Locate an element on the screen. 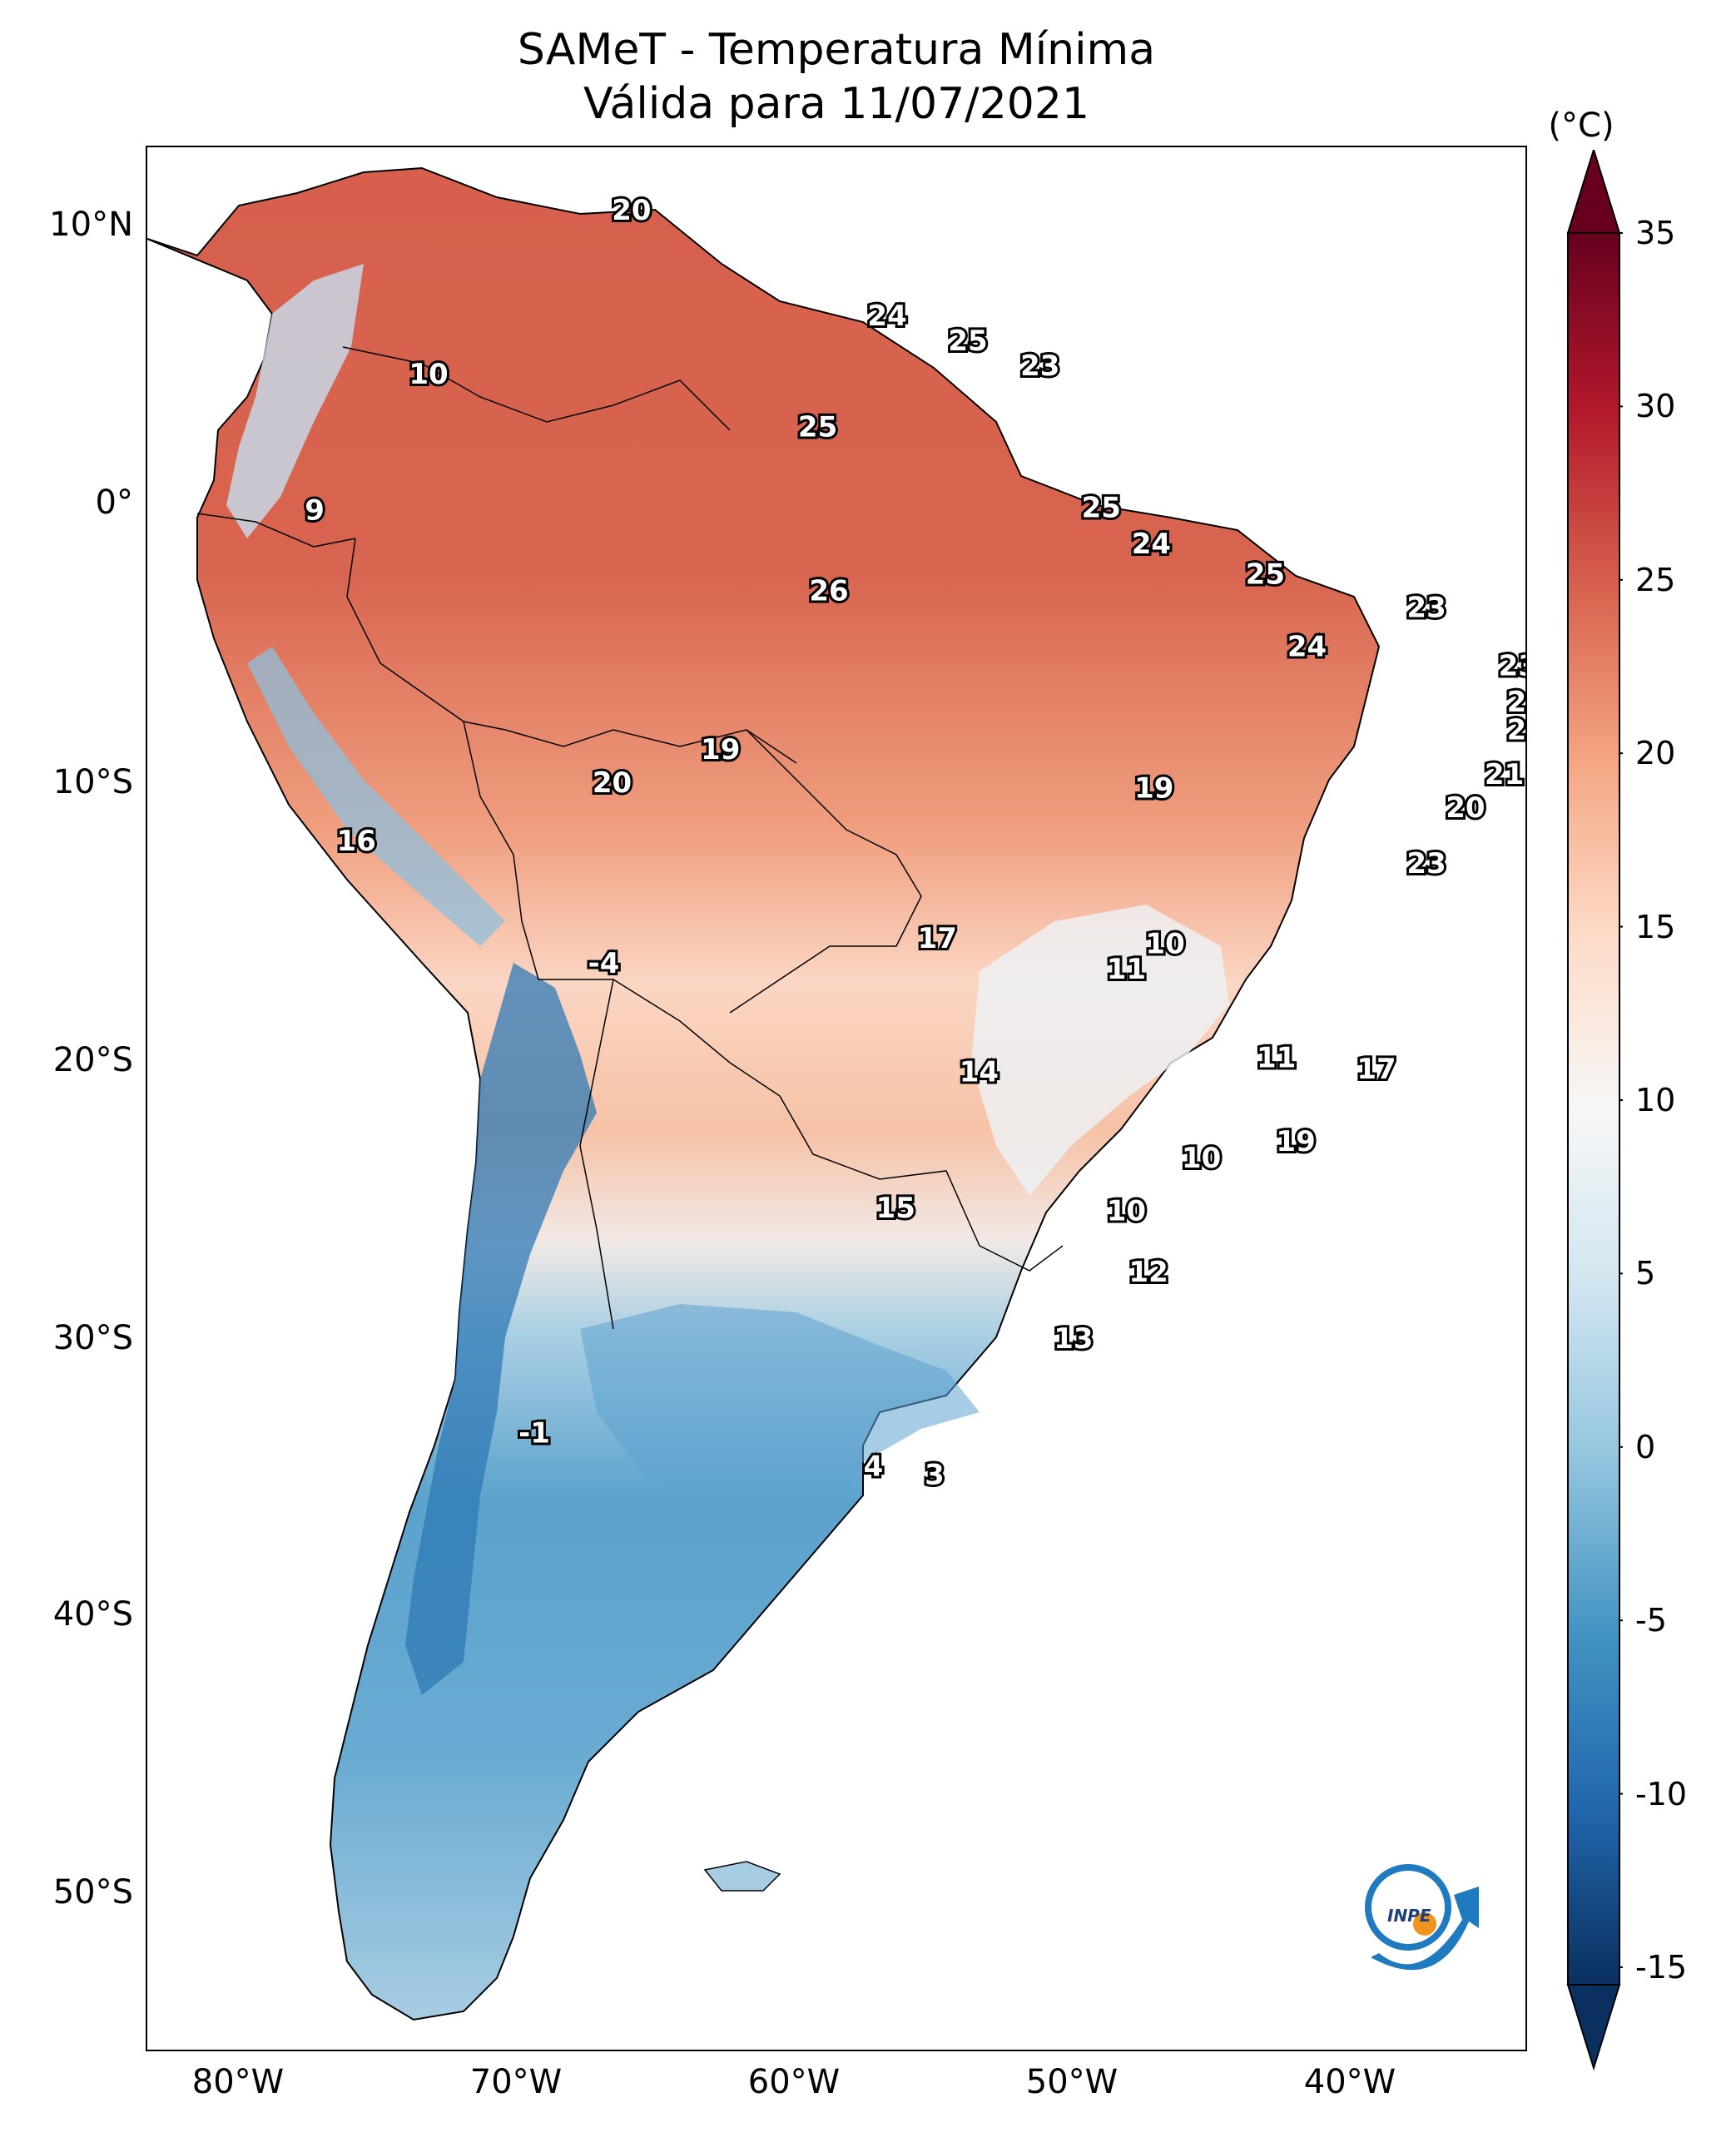  station-label-tocantins: 19 is located at coordinates (1153, 789).